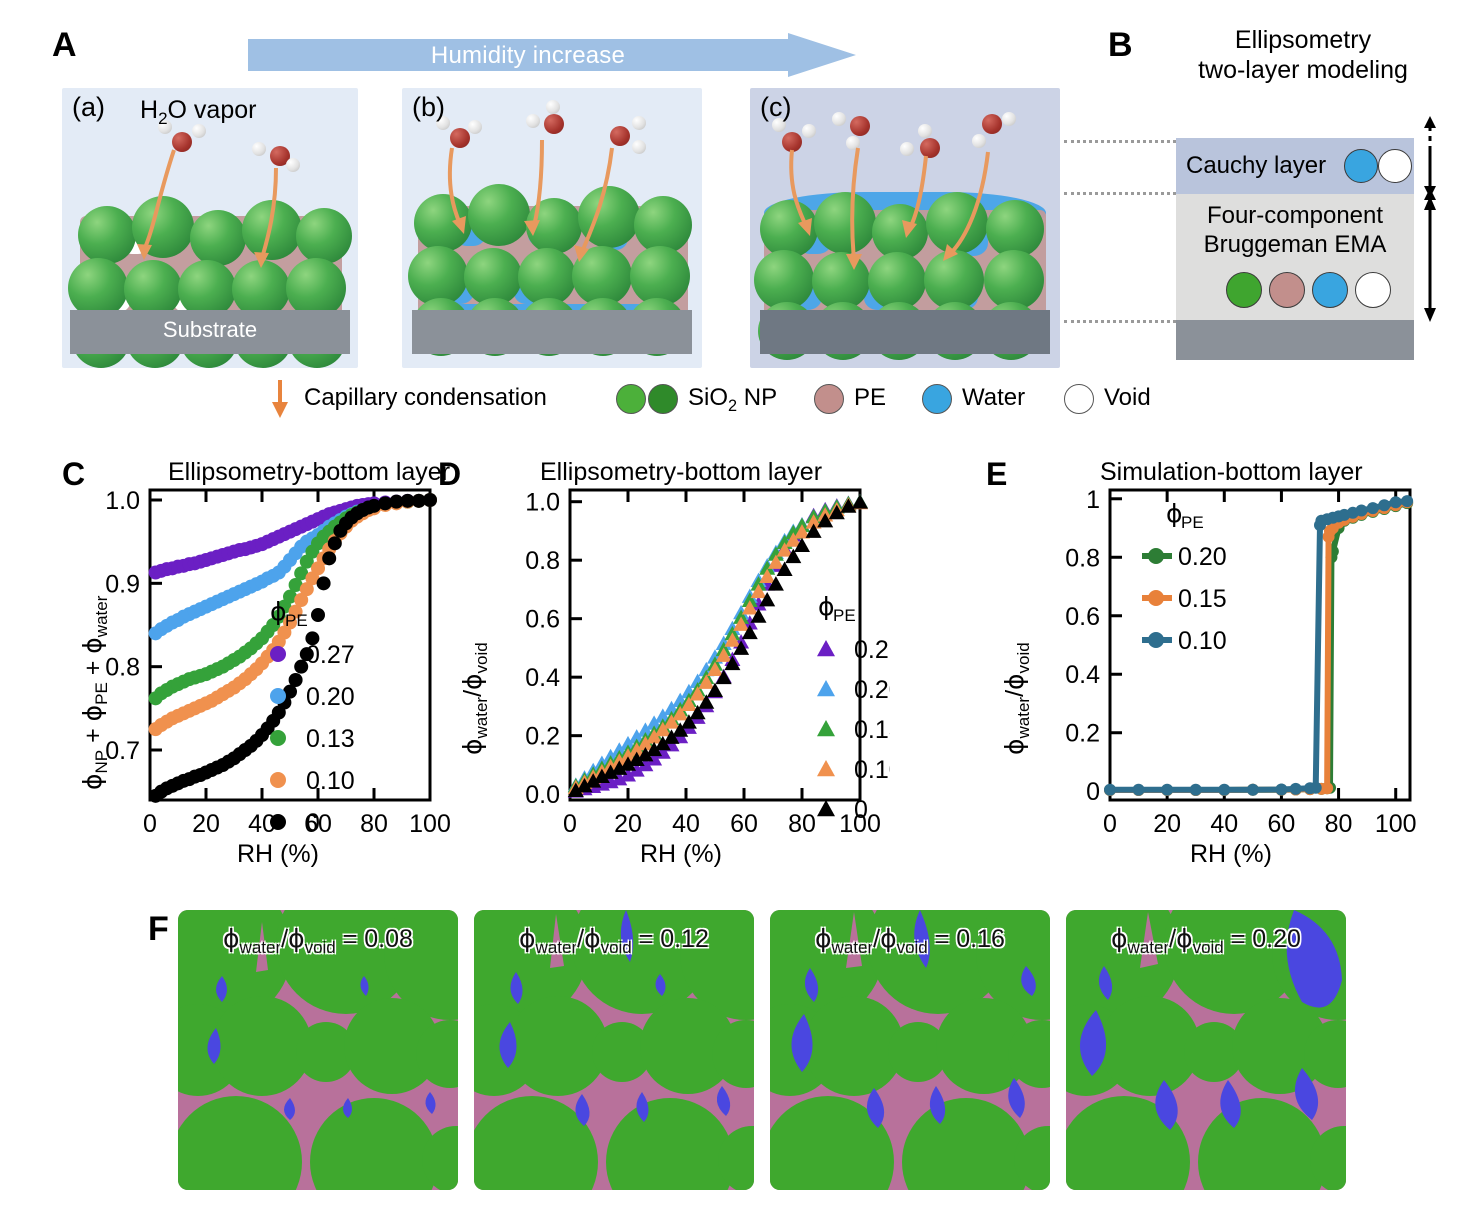 The height and width of the screenshot is (1220, 1476). What do you see at coordinates (681, 854) in the screenshot?
I see `panel-d-xlabel: RH (%)` at bounding box center [681, 854].